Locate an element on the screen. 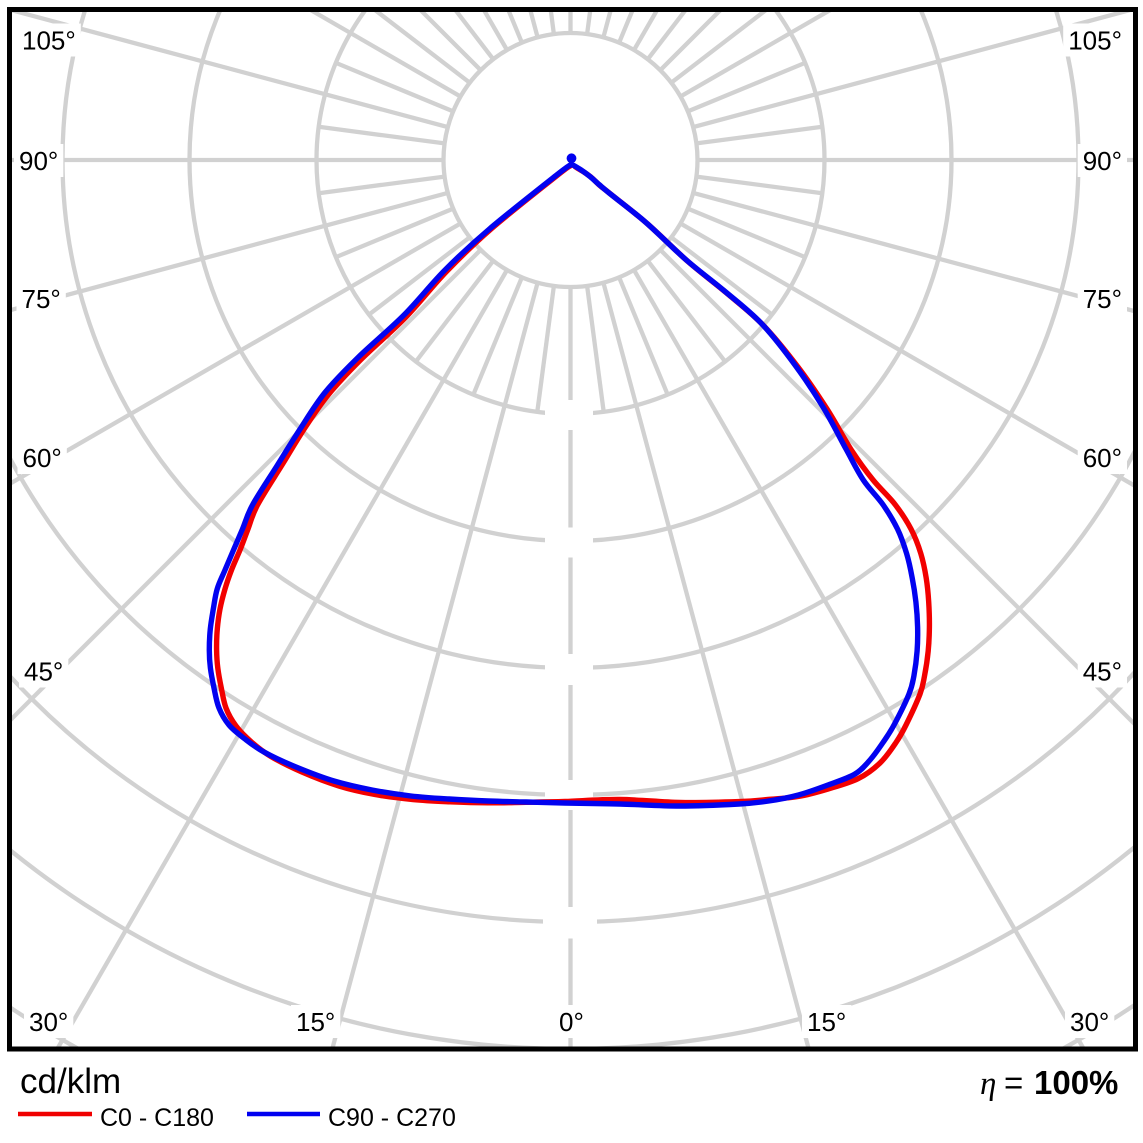  svg-text: η is located at coordinates (988, 1084).